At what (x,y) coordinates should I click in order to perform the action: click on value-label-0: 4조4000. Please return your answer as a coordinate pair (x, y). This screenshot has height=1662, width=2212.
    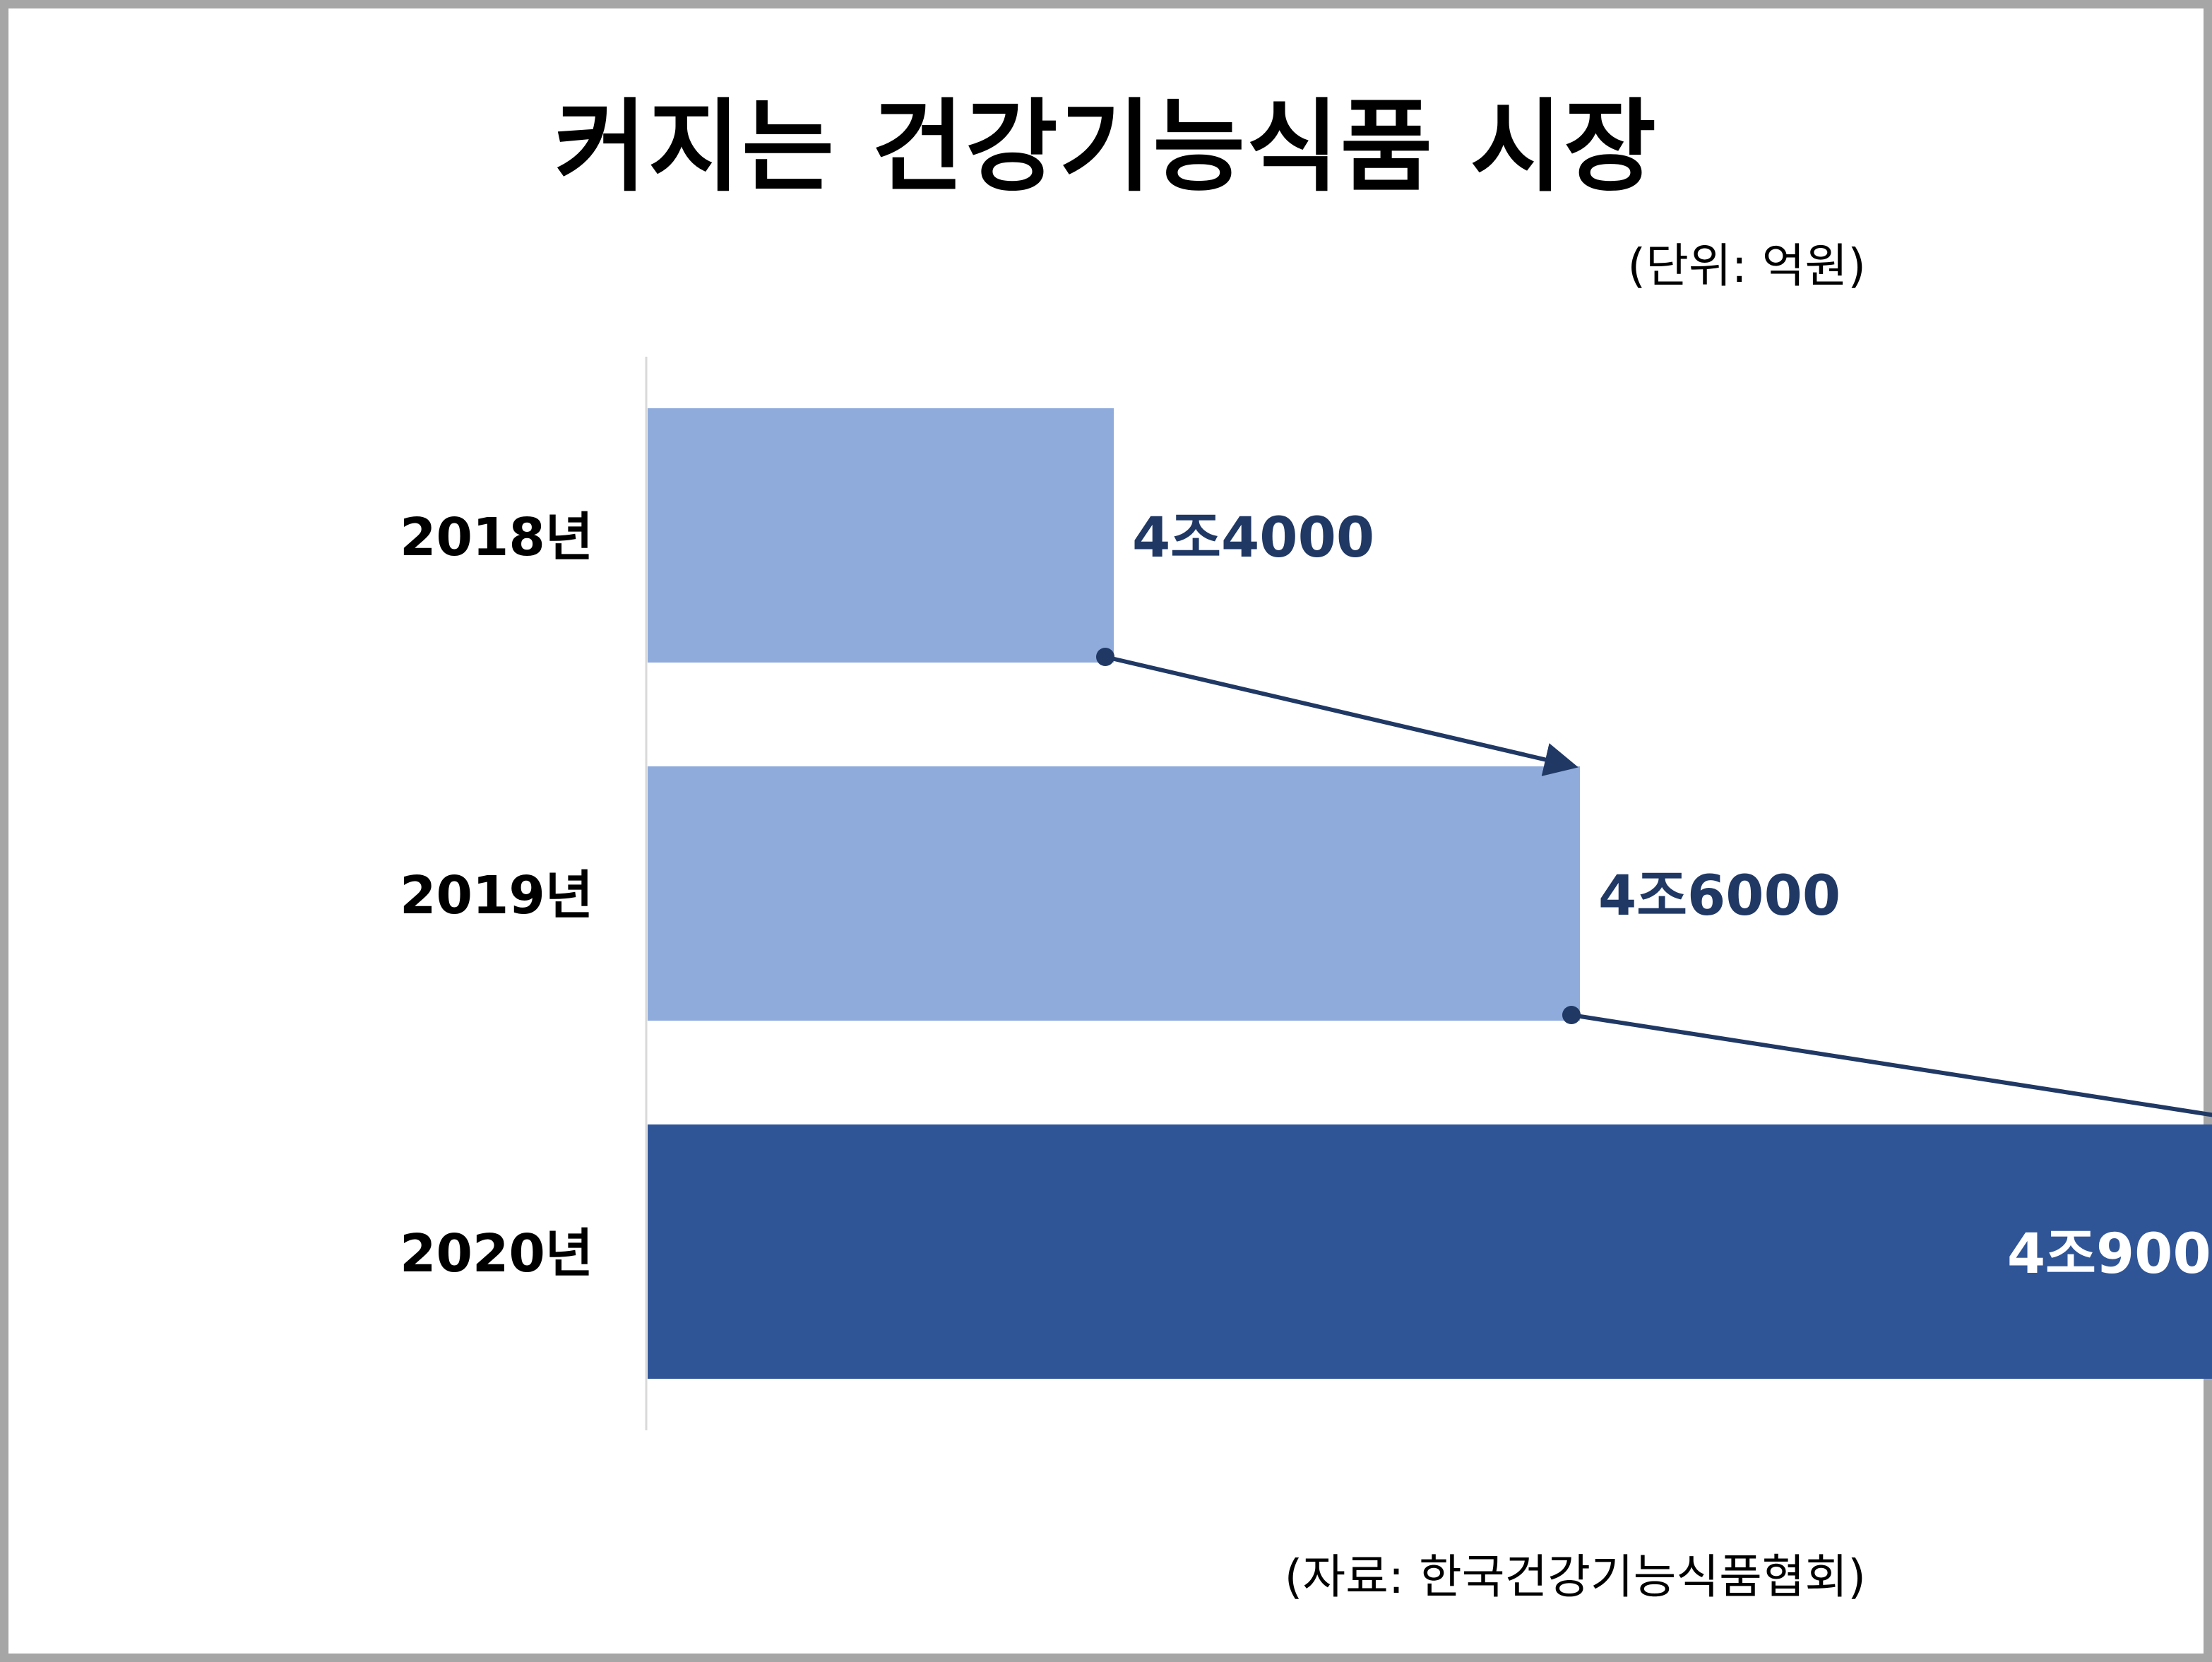
    Looking at the image, I should click on (1253, 538).